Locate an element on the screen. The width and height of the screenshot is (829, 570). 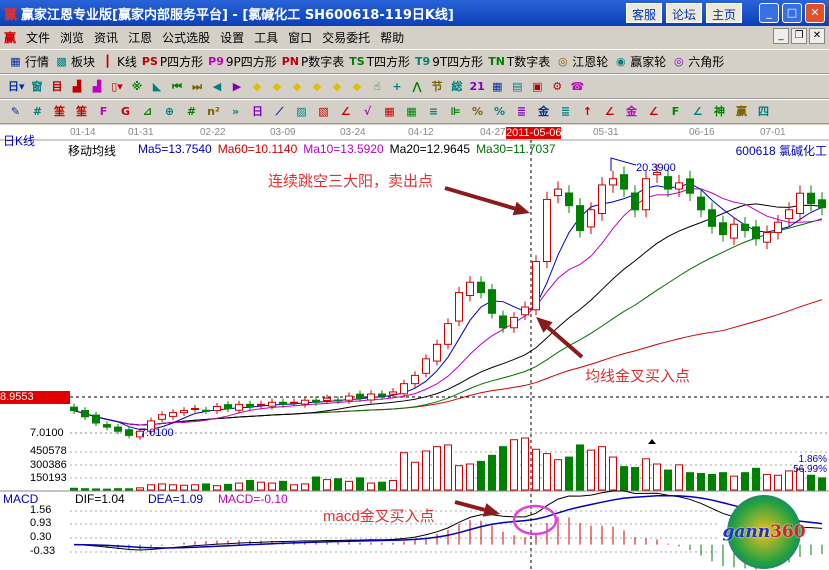
tool-angle2: ∠ is located at coordinates (653, 112).